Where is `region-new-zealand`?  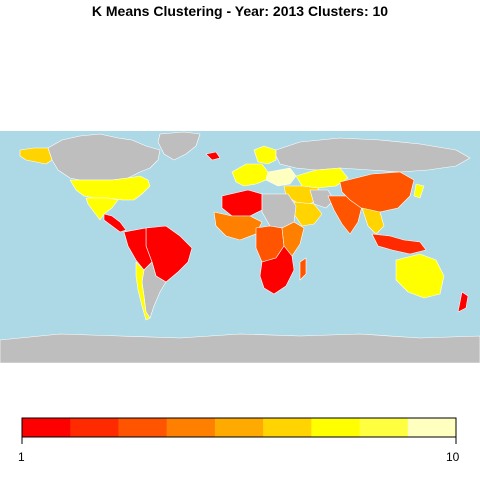 region-new-zealand is located at coordinates (463, 302).